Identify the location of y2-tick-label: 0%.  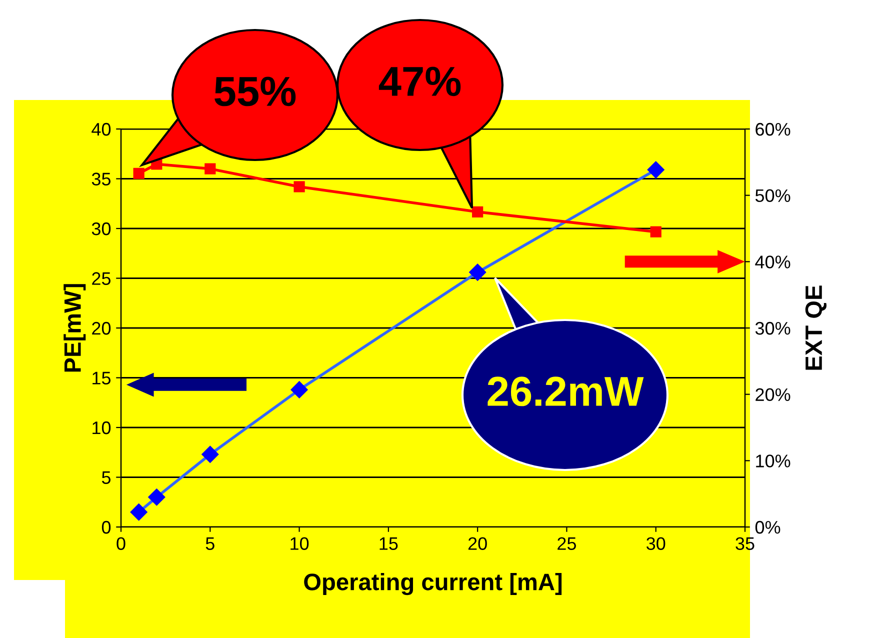
(767, 527).